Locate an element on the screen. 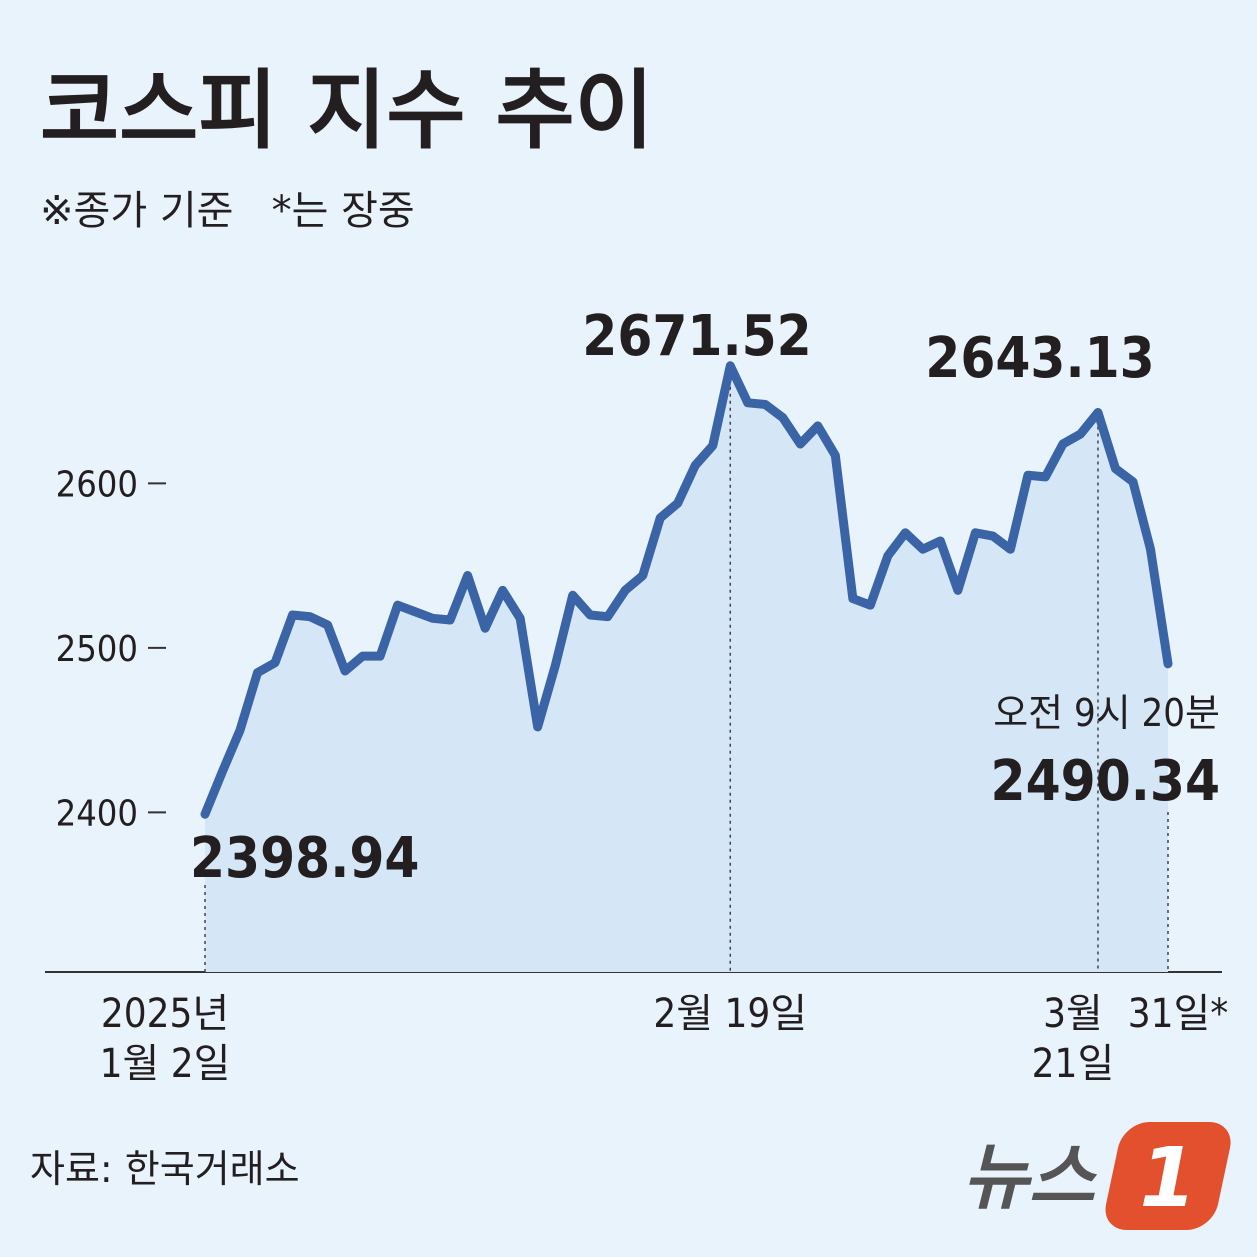 This screenshot has width=1257, height=1257. logo-badge-text: 1 is located at coordinates (1167, 1178).